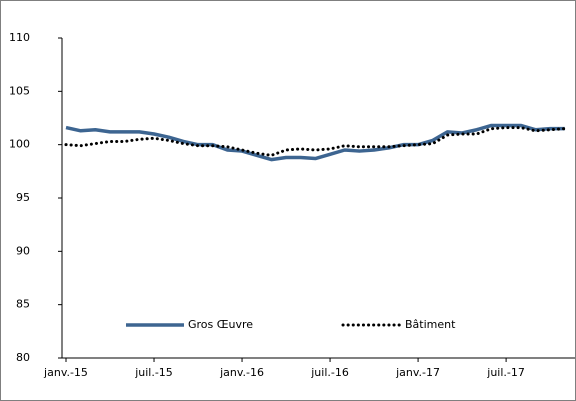 The image size is (576, 401). Describe the element at coordinates (329, 372) in the screenshot. I see `x-tick-label: juil.-16` at that location.